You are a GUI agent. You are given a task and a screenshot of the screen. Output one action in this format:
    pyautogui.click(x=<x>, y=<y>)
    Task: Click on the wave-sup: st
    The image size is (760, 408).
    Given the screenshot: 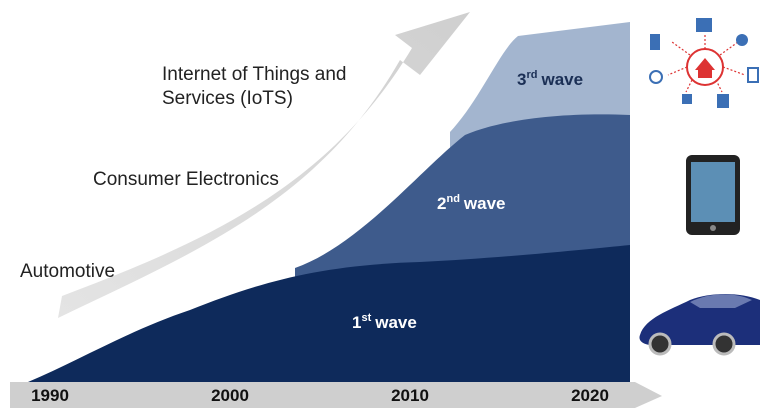 What is the action you would take?
    pyautogui.click(x=366, y=318)
    